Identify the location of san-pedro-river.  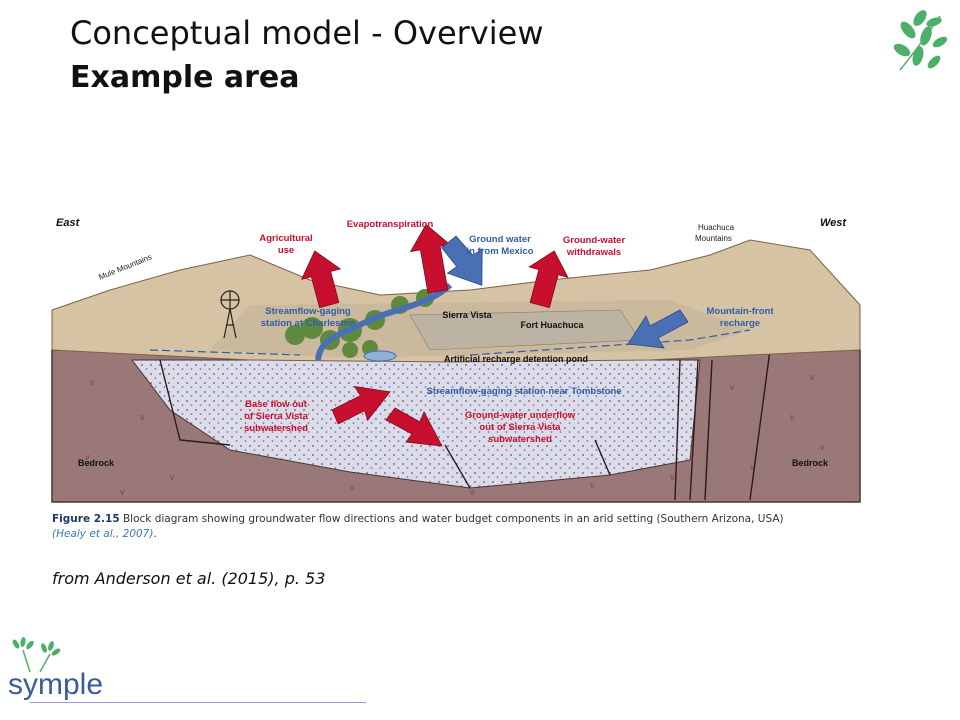
(384, 321).